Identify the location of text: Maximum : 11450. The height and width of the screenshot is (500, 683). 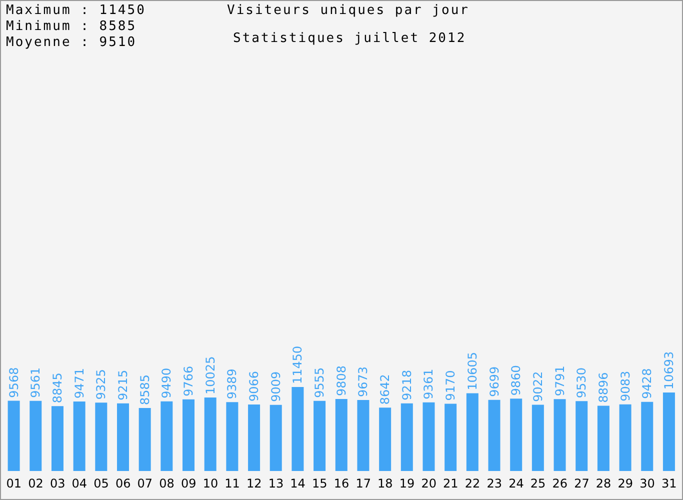
(76, 10).